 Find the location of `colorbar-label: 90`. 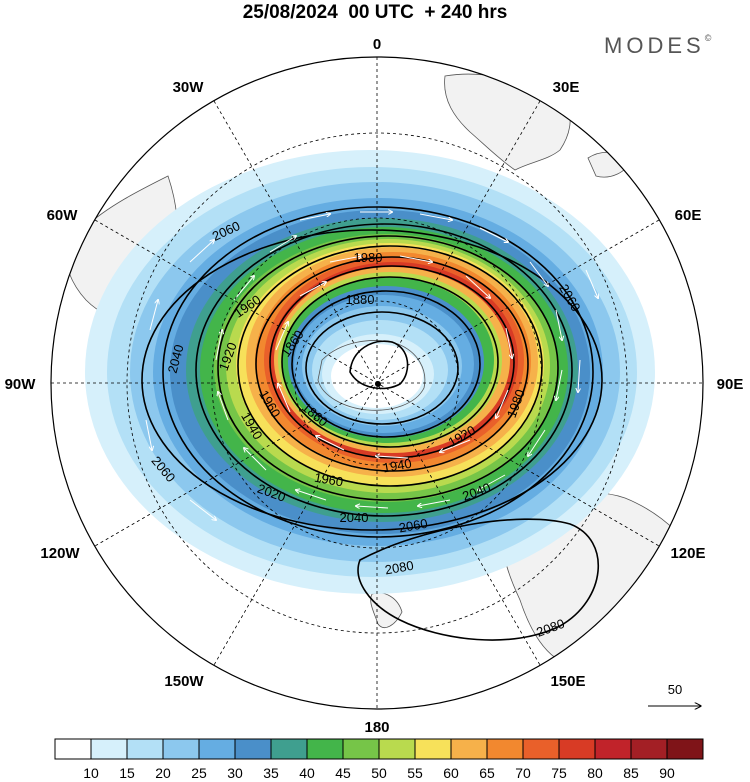

colorbar-label: 90 is located at coordinates (667, 773).